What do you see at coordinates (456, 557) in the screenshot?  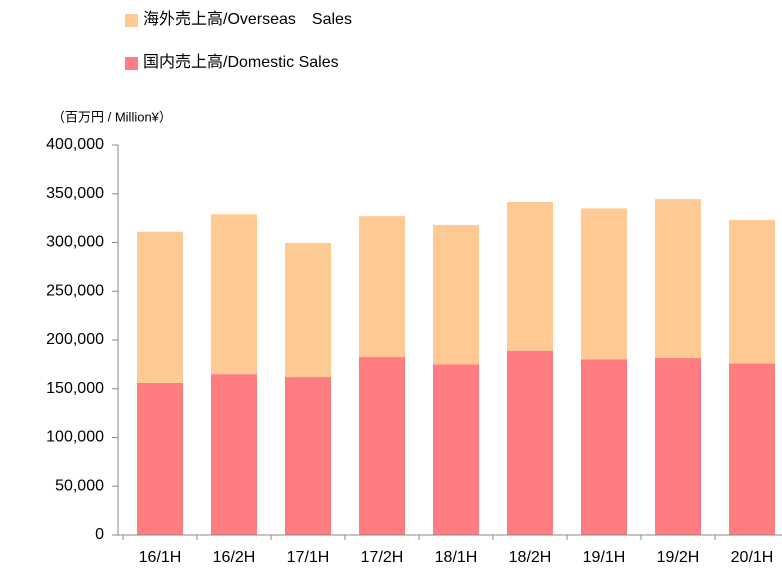 I see `x-tick-label: 18/1H` at bounding box center [456, 557].